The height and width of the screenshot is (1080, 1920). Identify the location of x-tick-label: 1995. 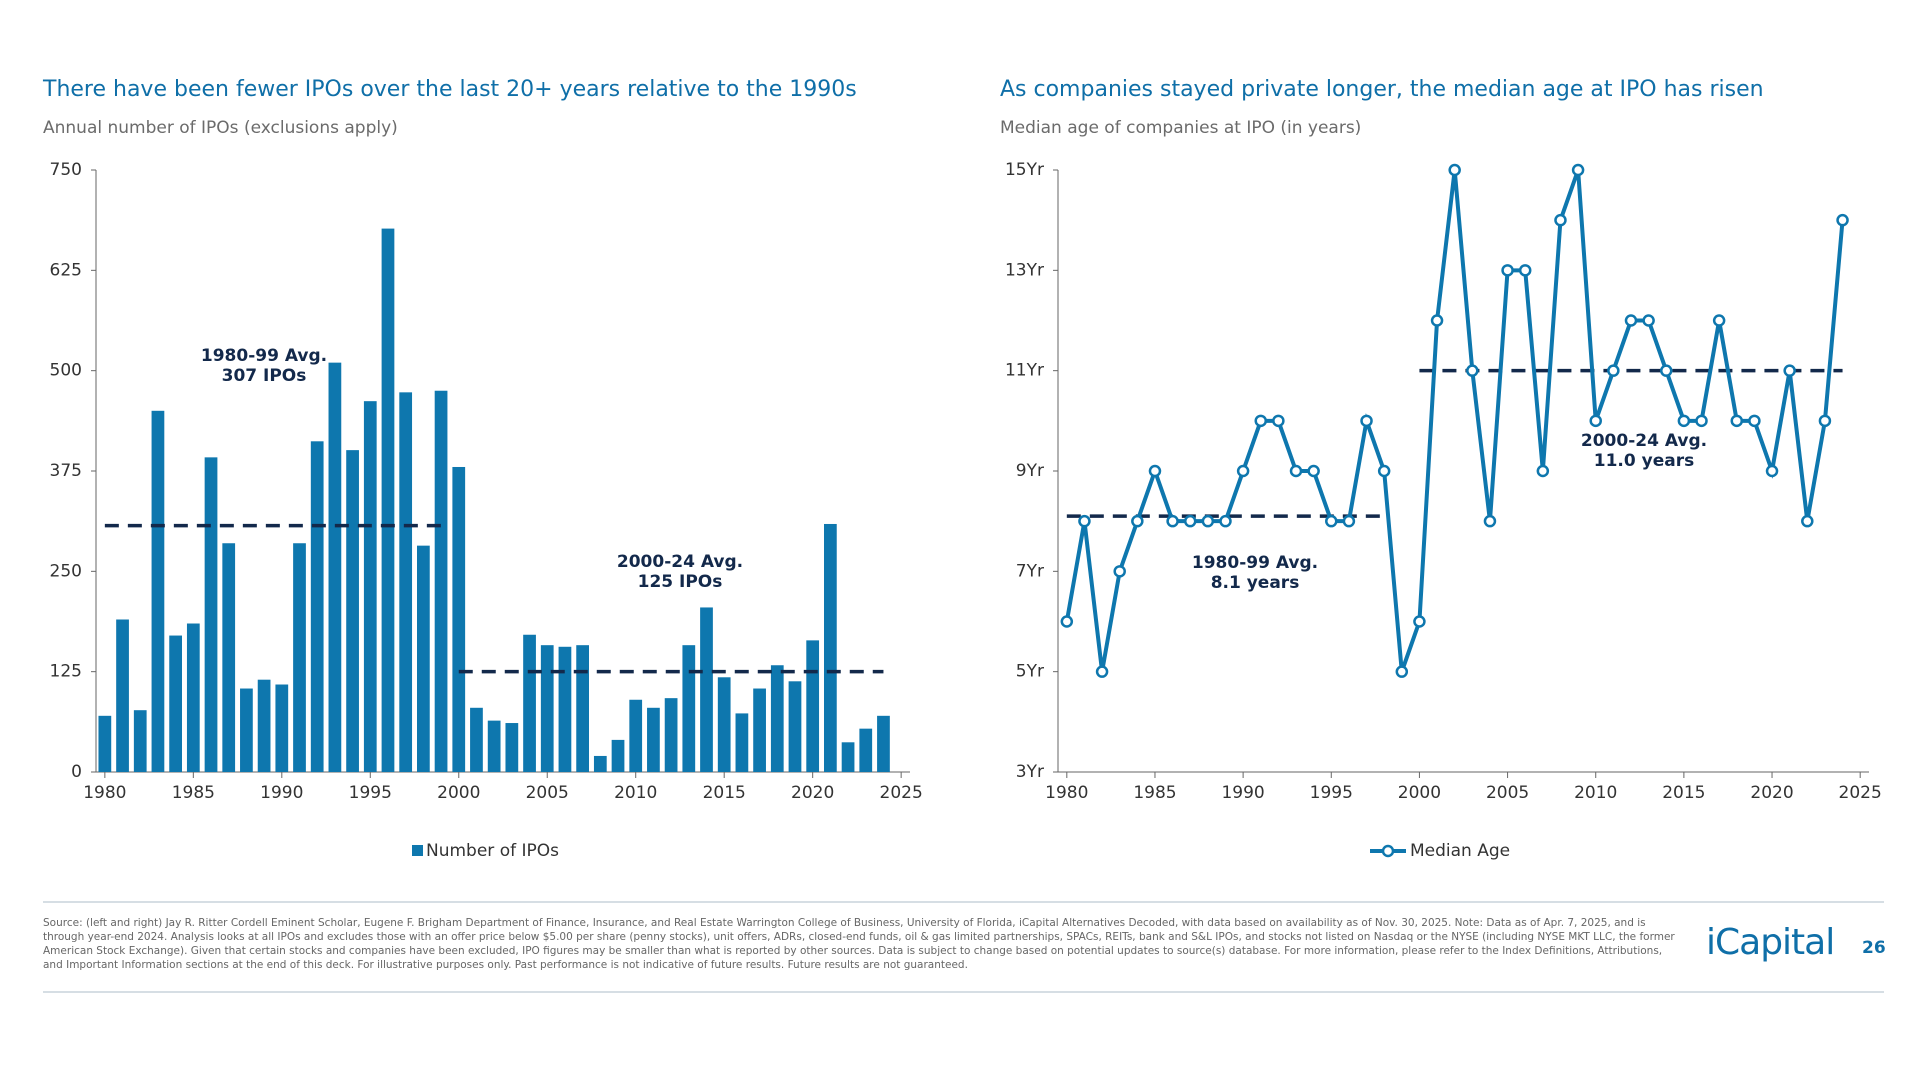
(370, 793).